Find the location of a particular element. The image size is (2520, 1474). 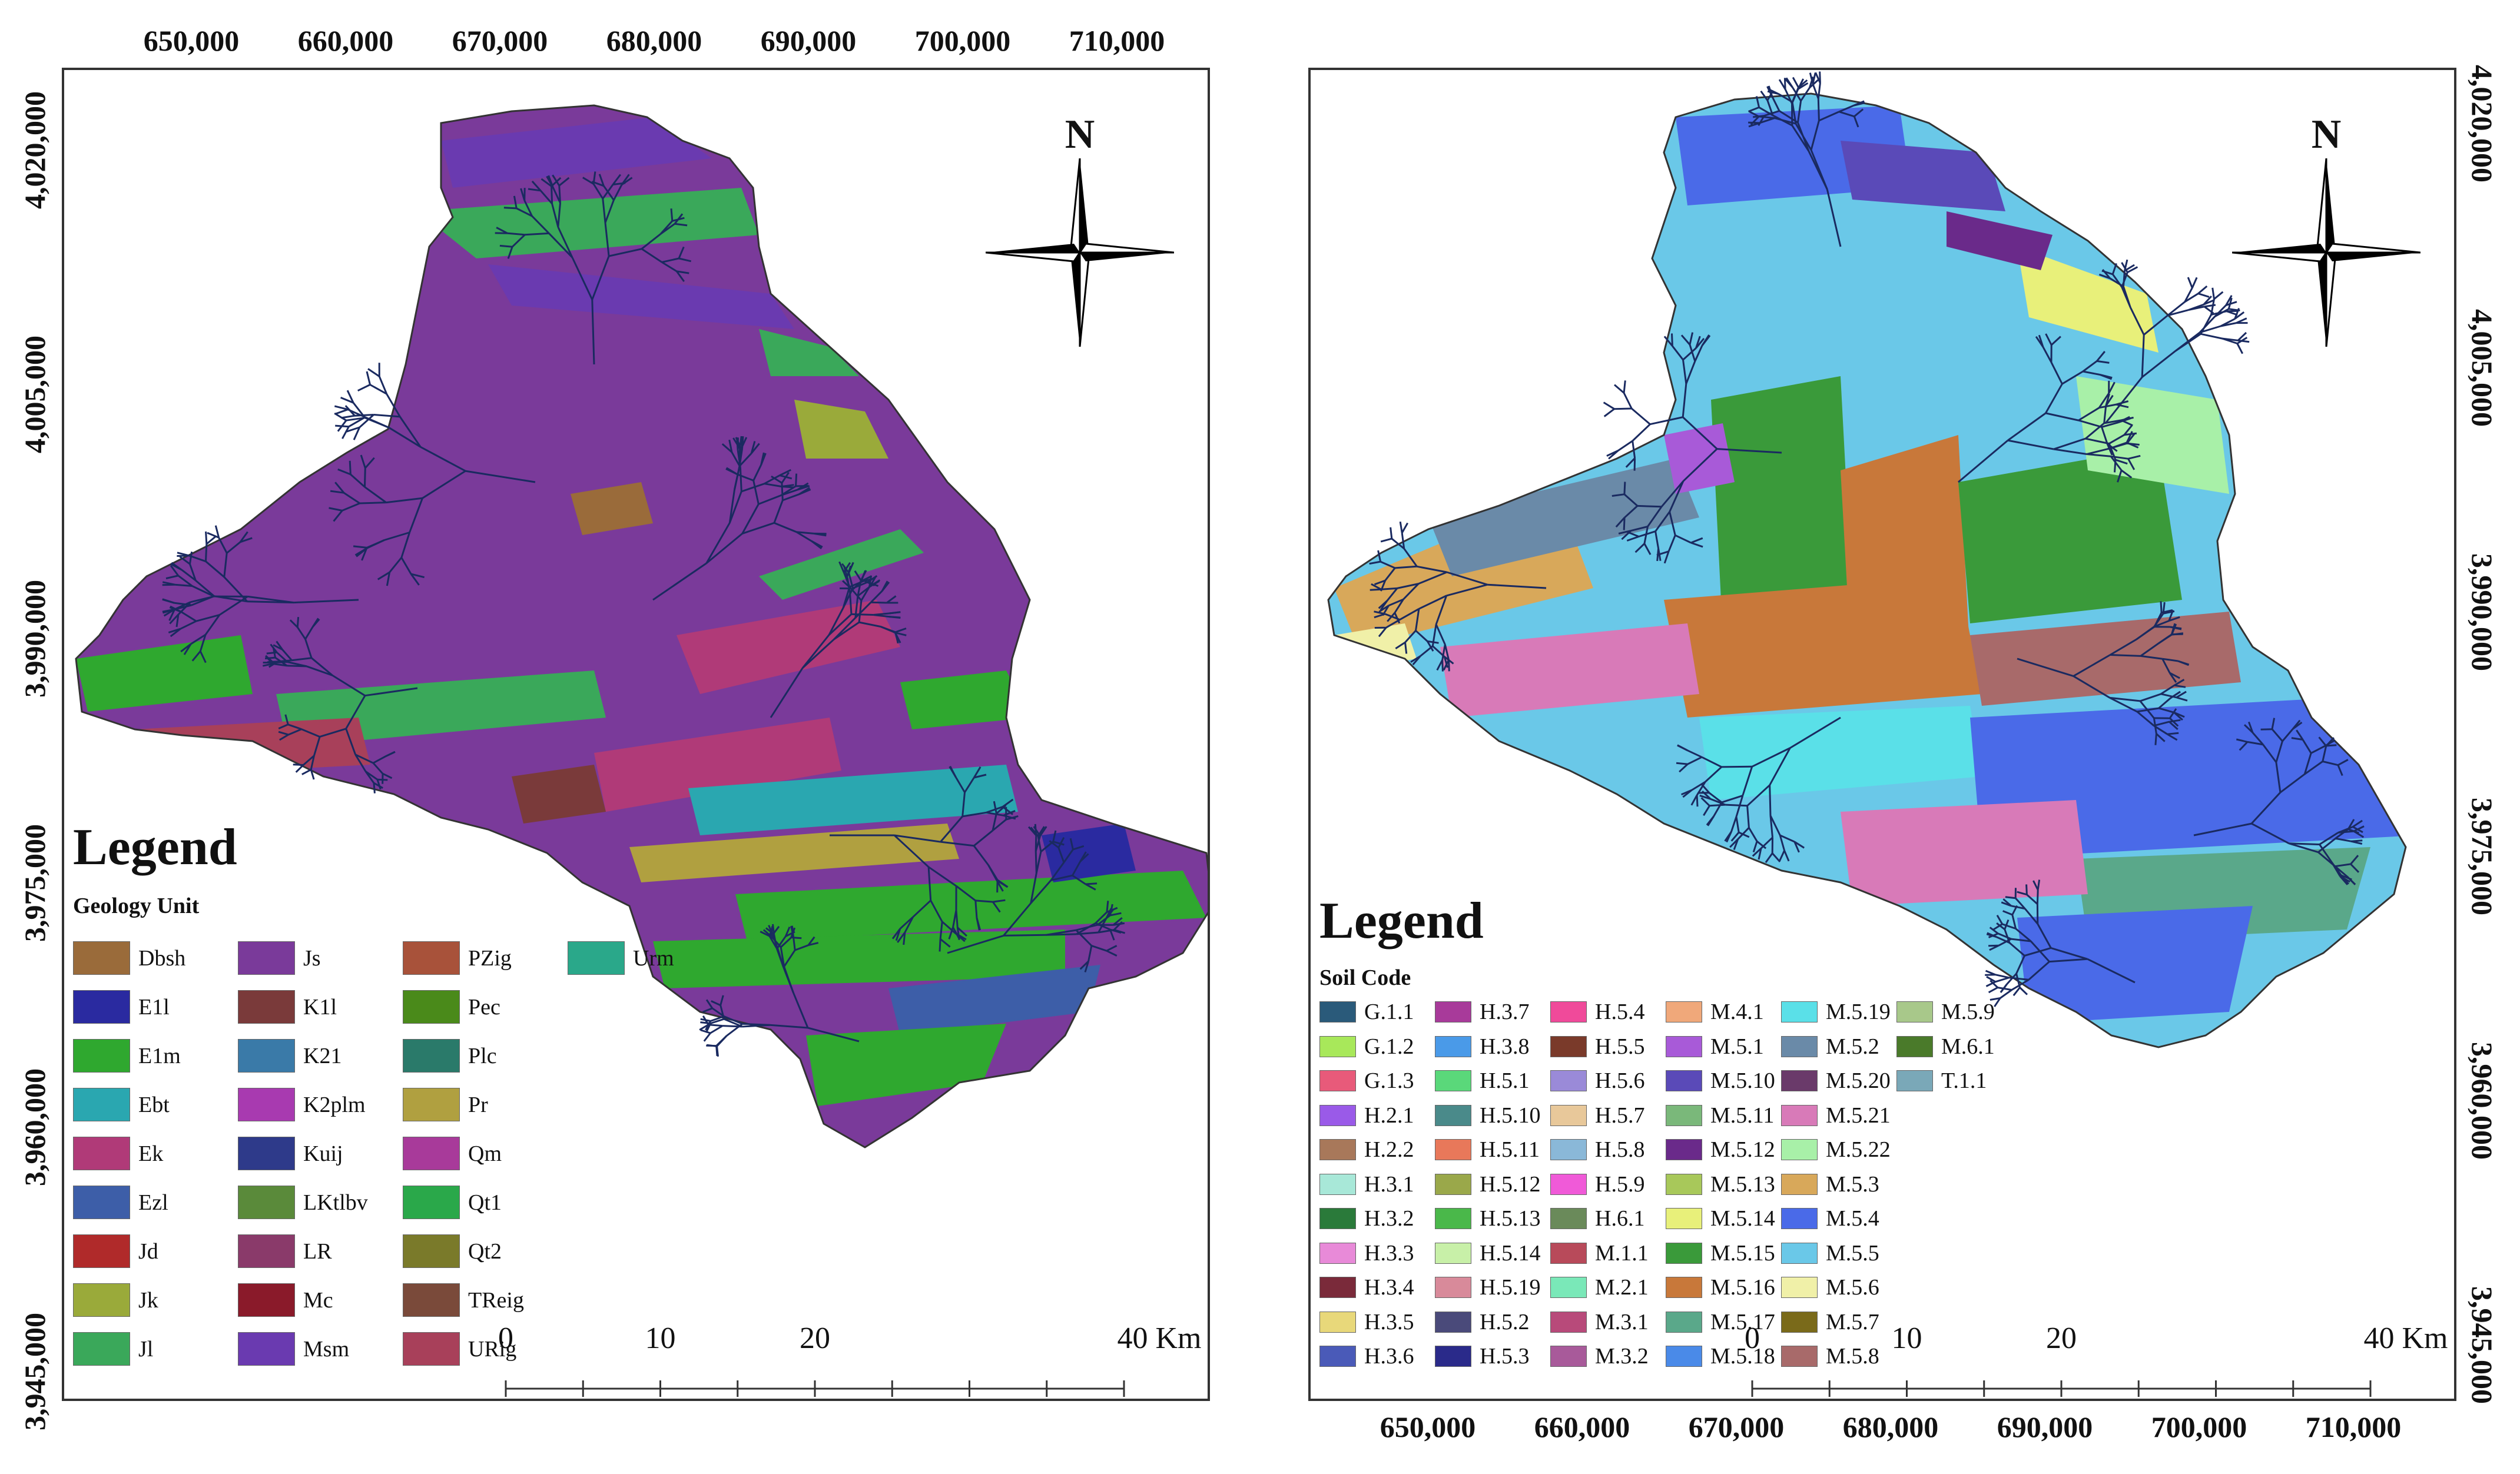

legend-item: M.5.6 is located at coordinates (1830, 1287).